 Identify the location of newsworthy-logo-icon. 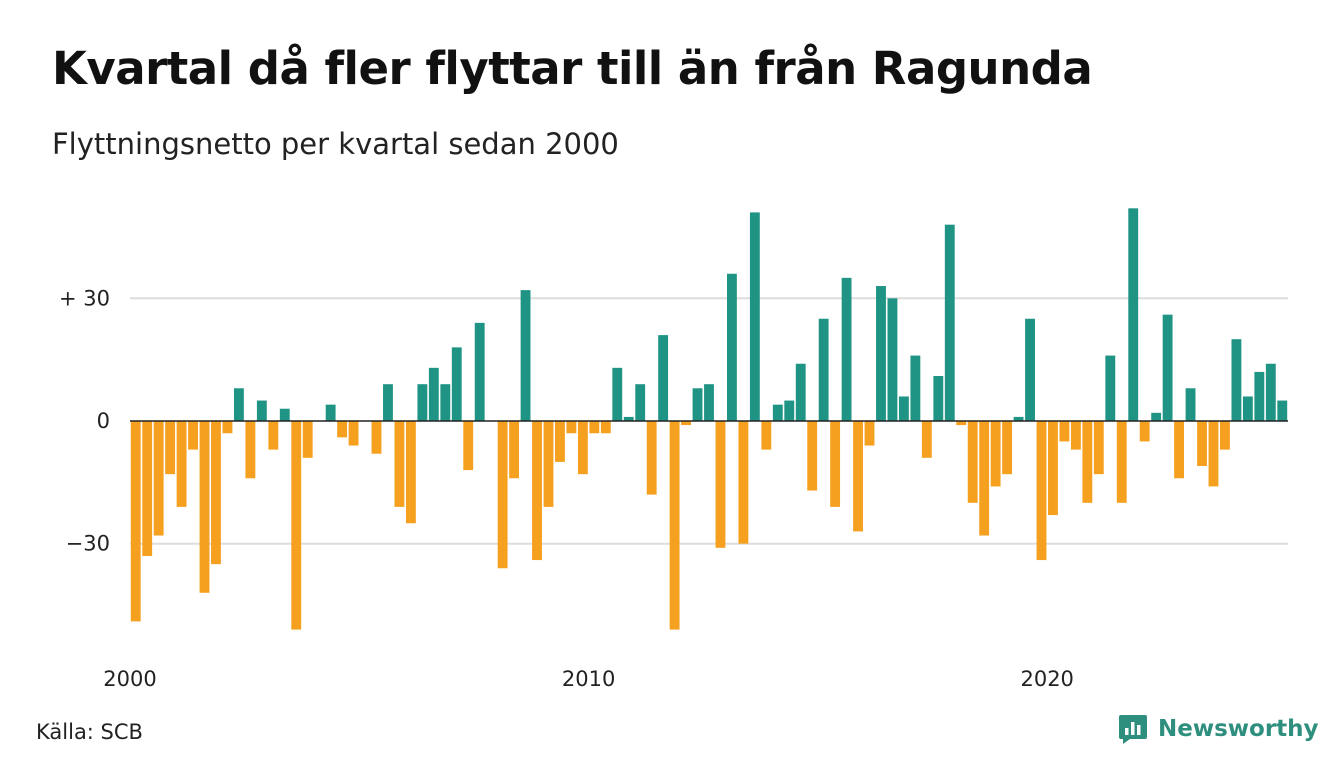
(1133, 729).